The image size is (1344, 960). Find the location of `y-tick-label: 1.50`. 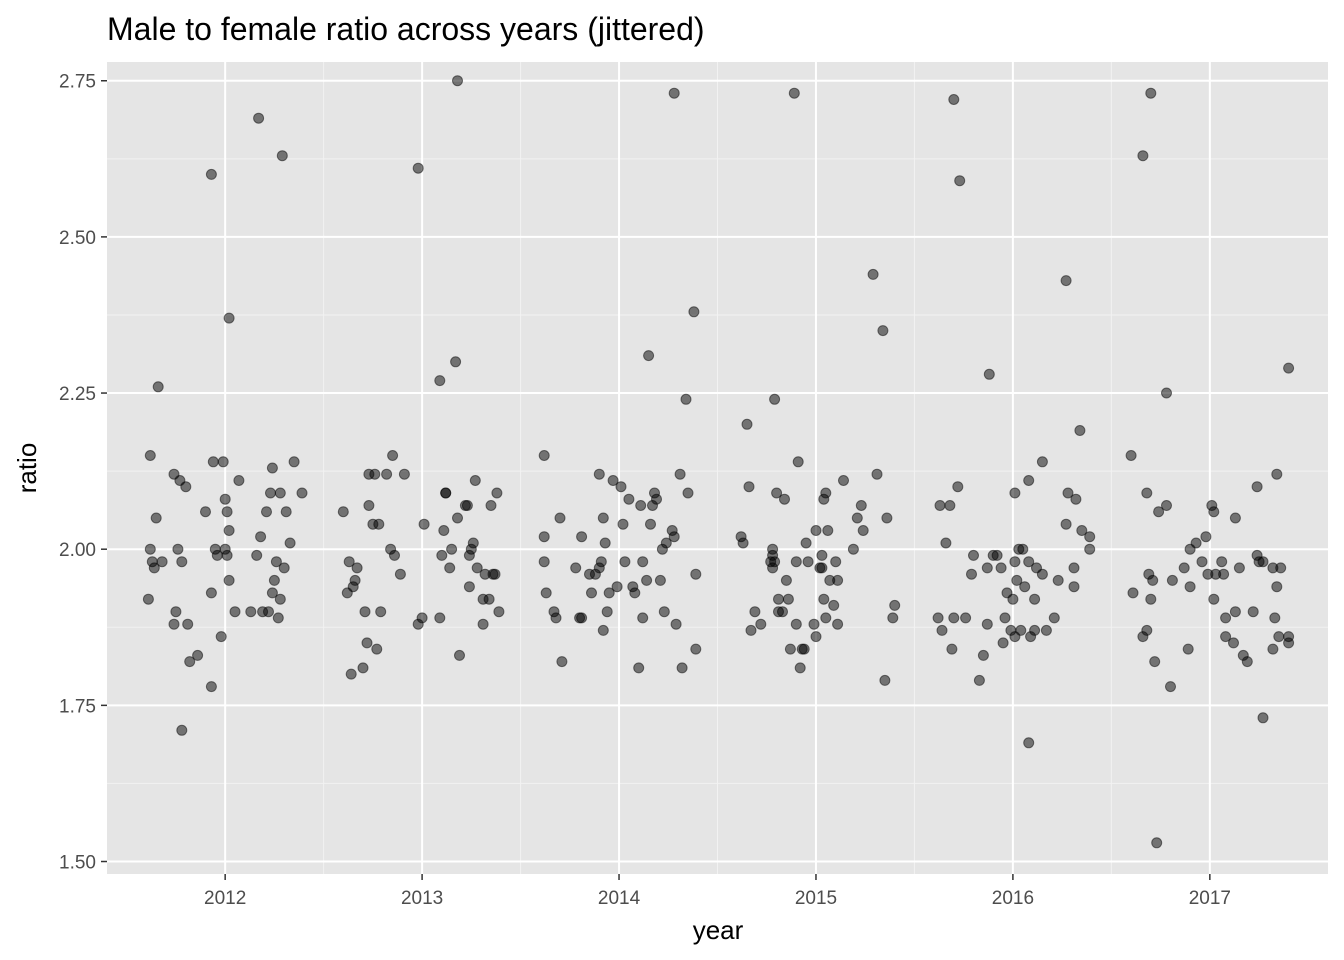

y-tick-label: 1.50 is located at coordinates (77, 863).